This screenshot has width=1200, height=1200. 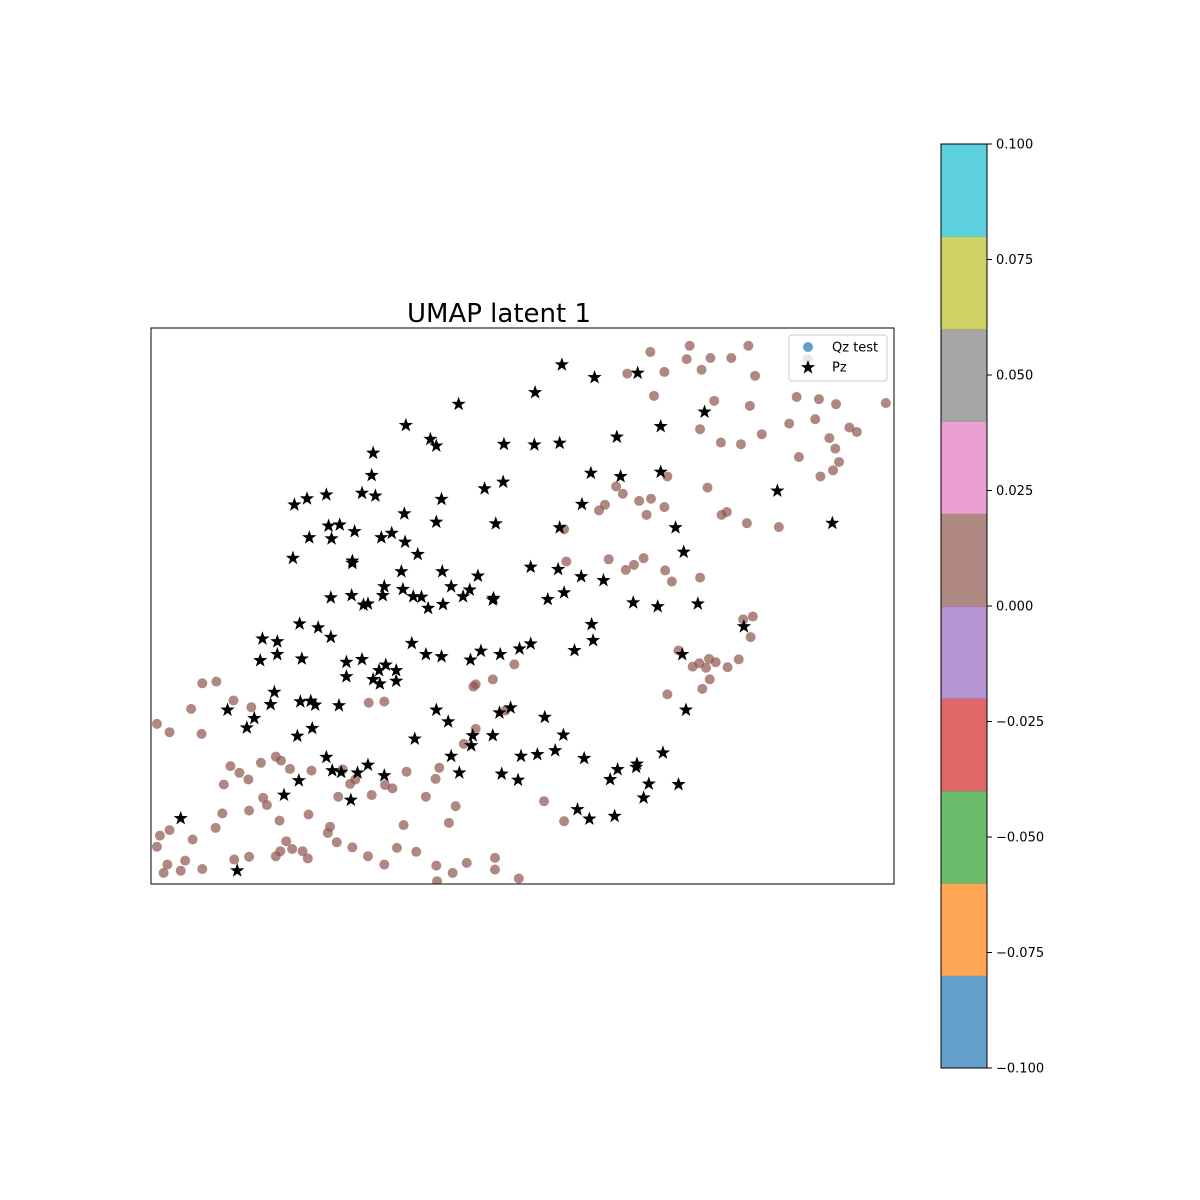 I want to click on legend-label-pz: Pz, so click(x=839, y=368).